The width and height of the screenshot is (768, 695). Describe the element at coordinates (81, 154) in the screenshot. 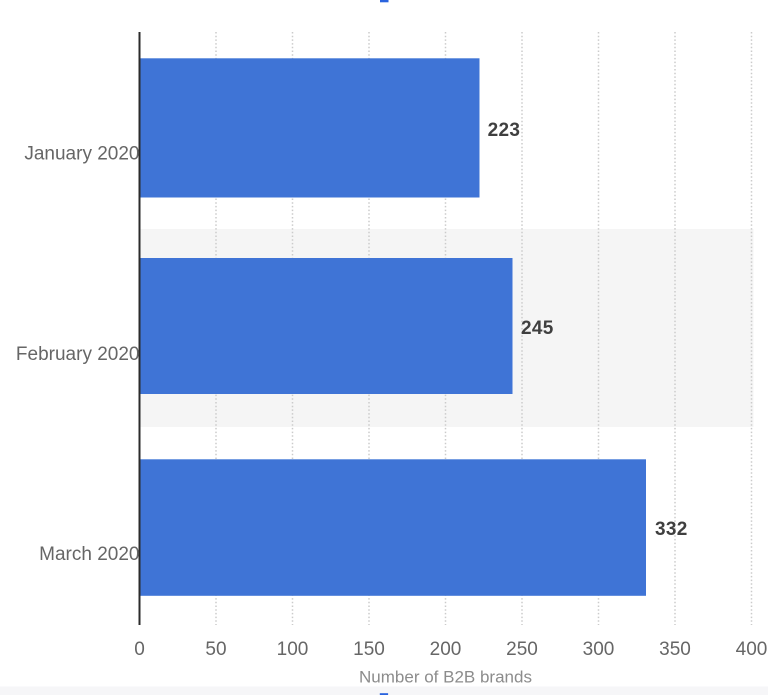

I see `svg-text: January 2020` at that location.